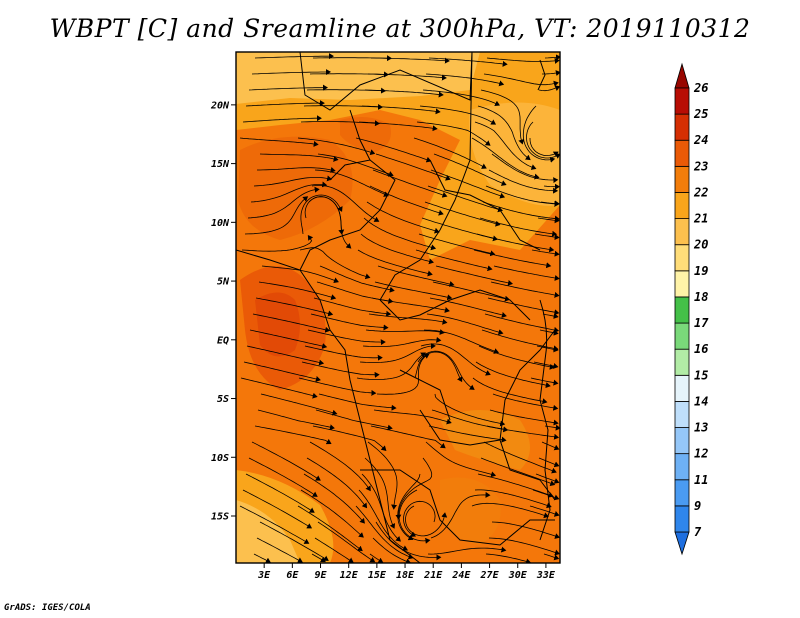  What do you see at coordinates (223, 340) in the screenshot?
I see `y-tick-label: EQ` at bounding box center [223, 340].